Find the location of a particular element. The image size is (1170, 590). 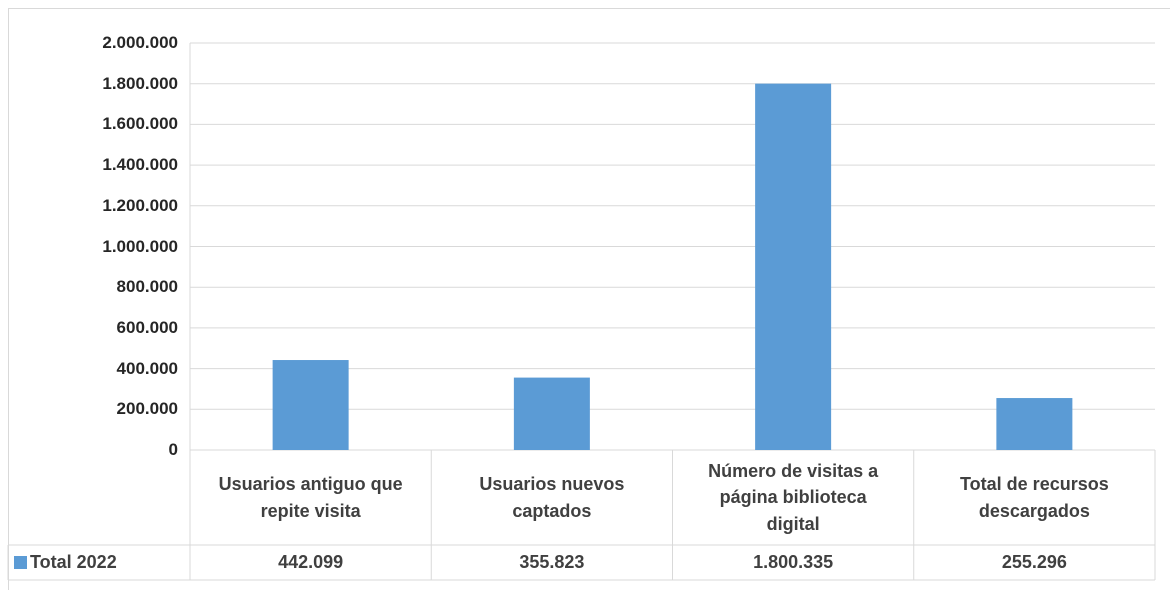

y-tick-label: 1.600.000 is located at coordinates (140, 124).